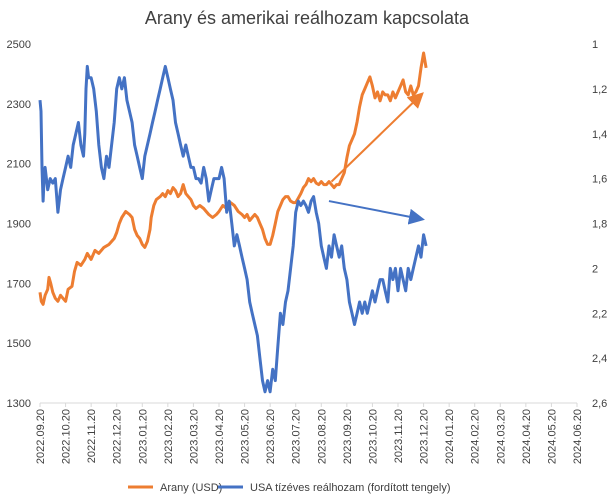  I want to click on y-left-tick-label: 1900, so click(19, 225).